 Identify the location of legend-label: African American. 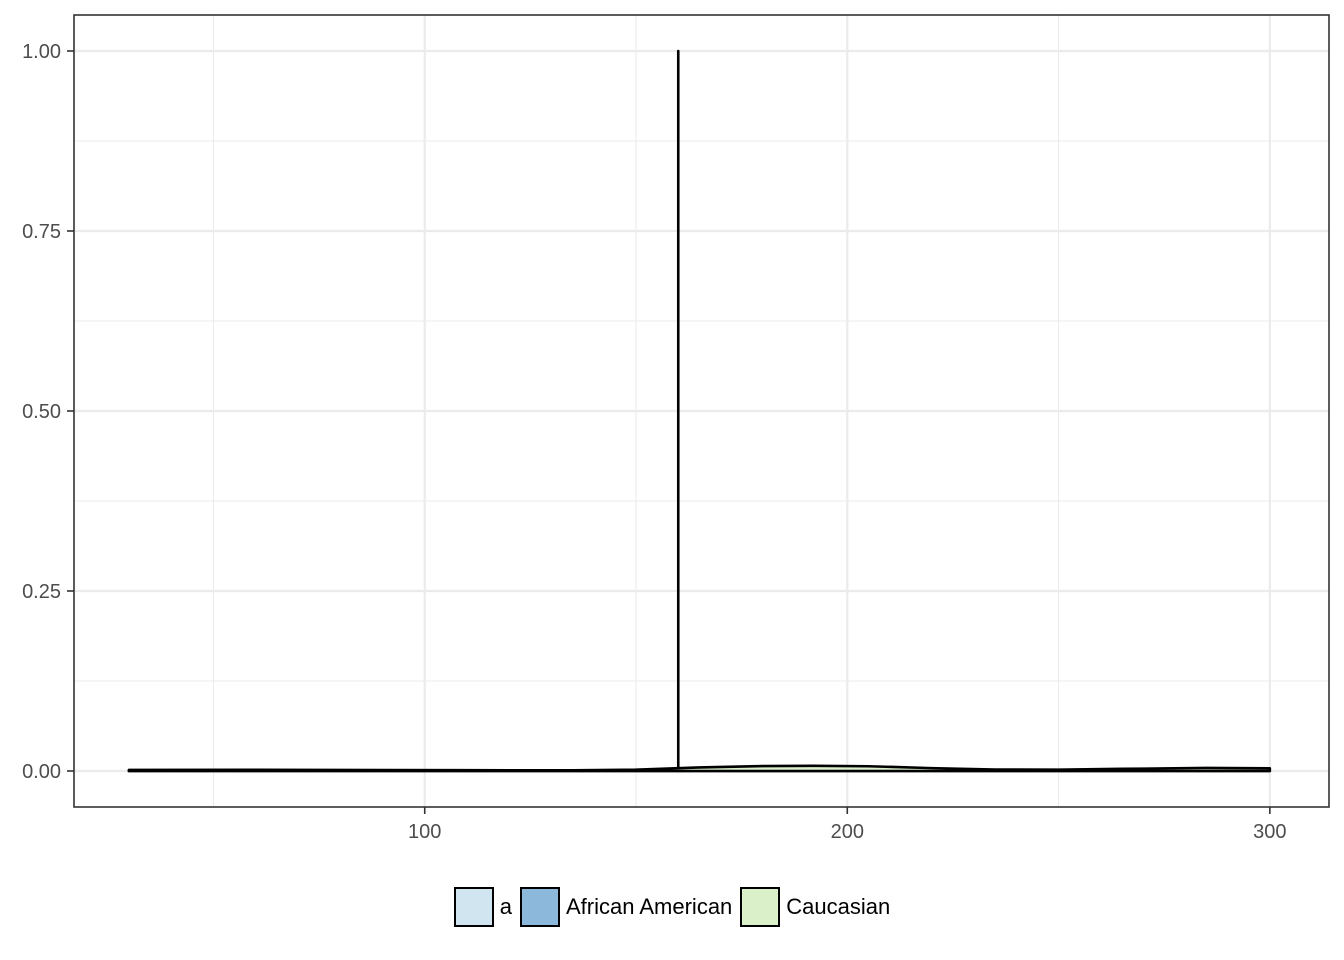
(649, 906).